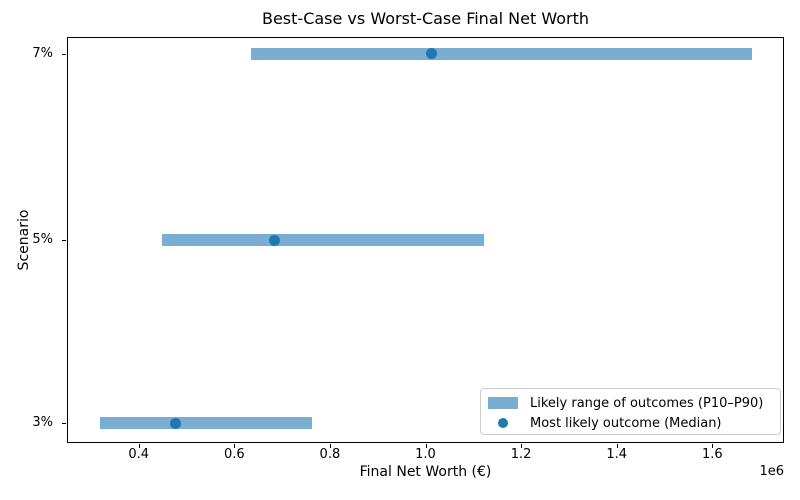 This screenshot has width=800, height=500. I want to click on x-tick-label: 1.0, so click(425, 454).